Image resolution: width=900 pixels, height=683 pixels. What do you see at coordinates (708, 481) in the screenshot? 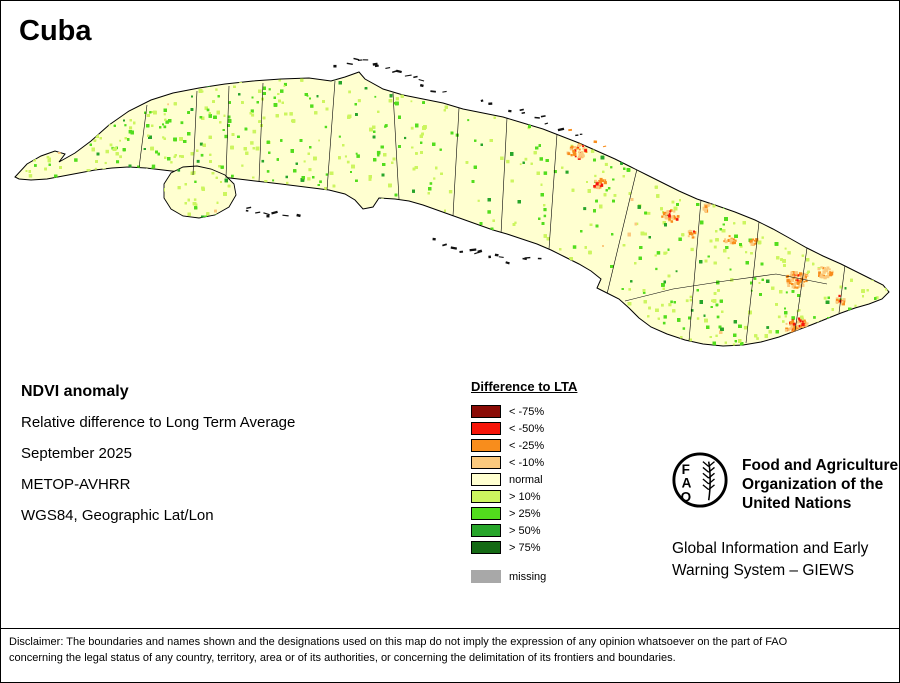
I see `wheat-ear-icon` at bounding box center [708, 481].